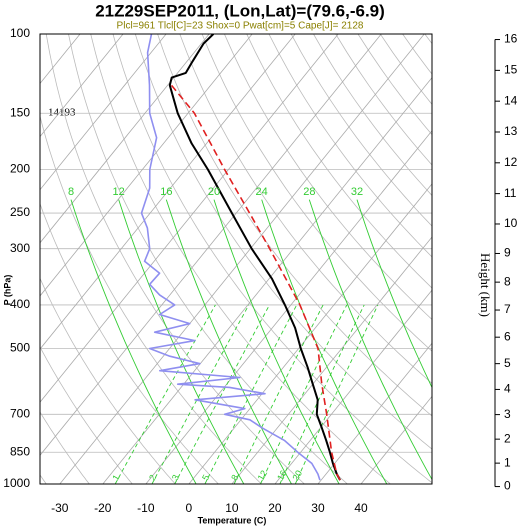 This screenshot has height=528, width=521. I want to click on mixing-ratio-label: 5, so click(205, 477).